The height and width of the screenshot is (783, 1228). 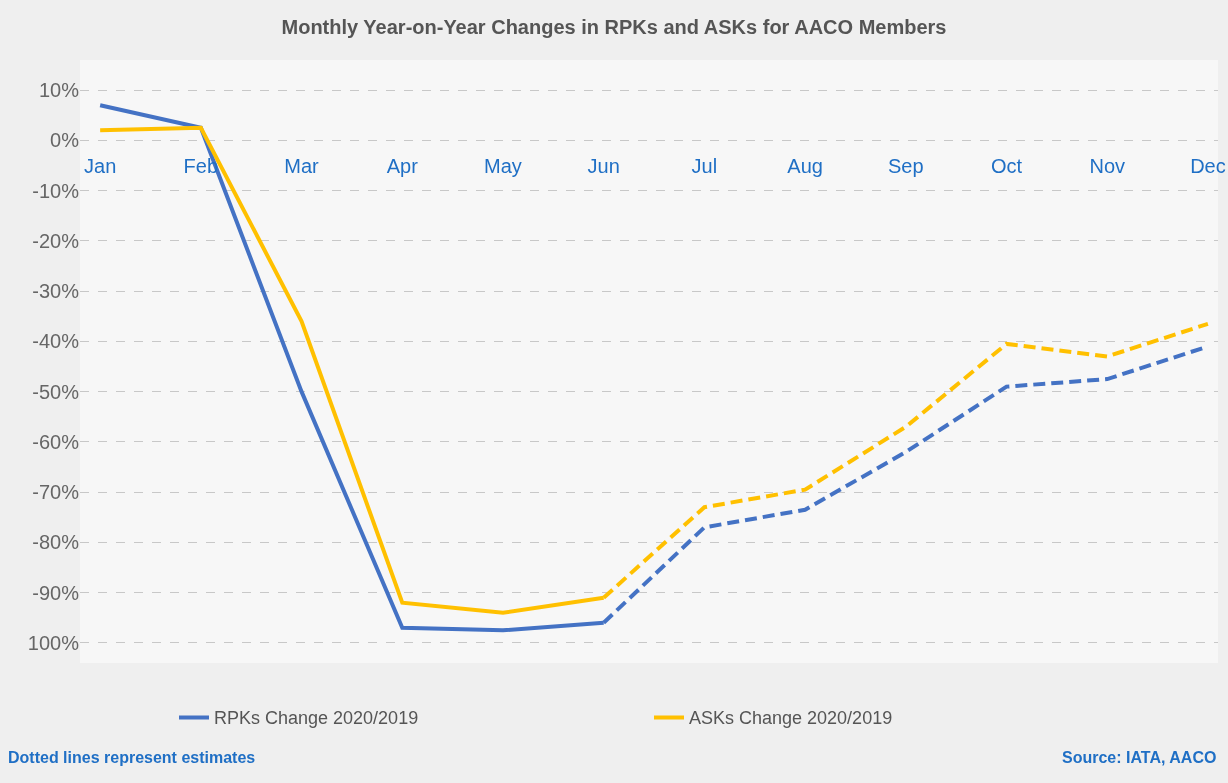 What do you see at coordinates (56, 542) in the screenshot?
I see `y-tick-label: -80%` at bounding box center [56, 542].